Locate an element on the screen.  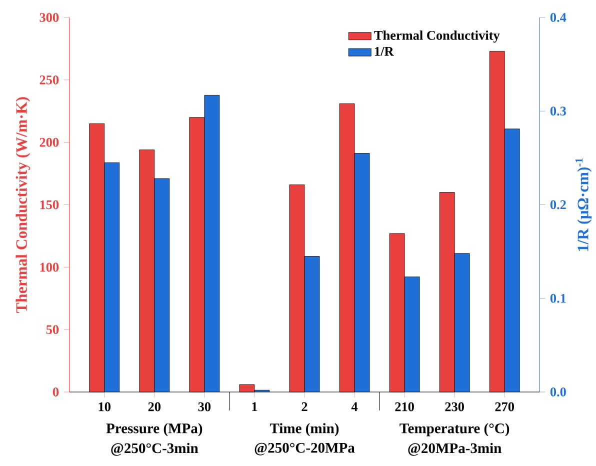
y-tick-label: 200 is located at coordinates (49, 142).